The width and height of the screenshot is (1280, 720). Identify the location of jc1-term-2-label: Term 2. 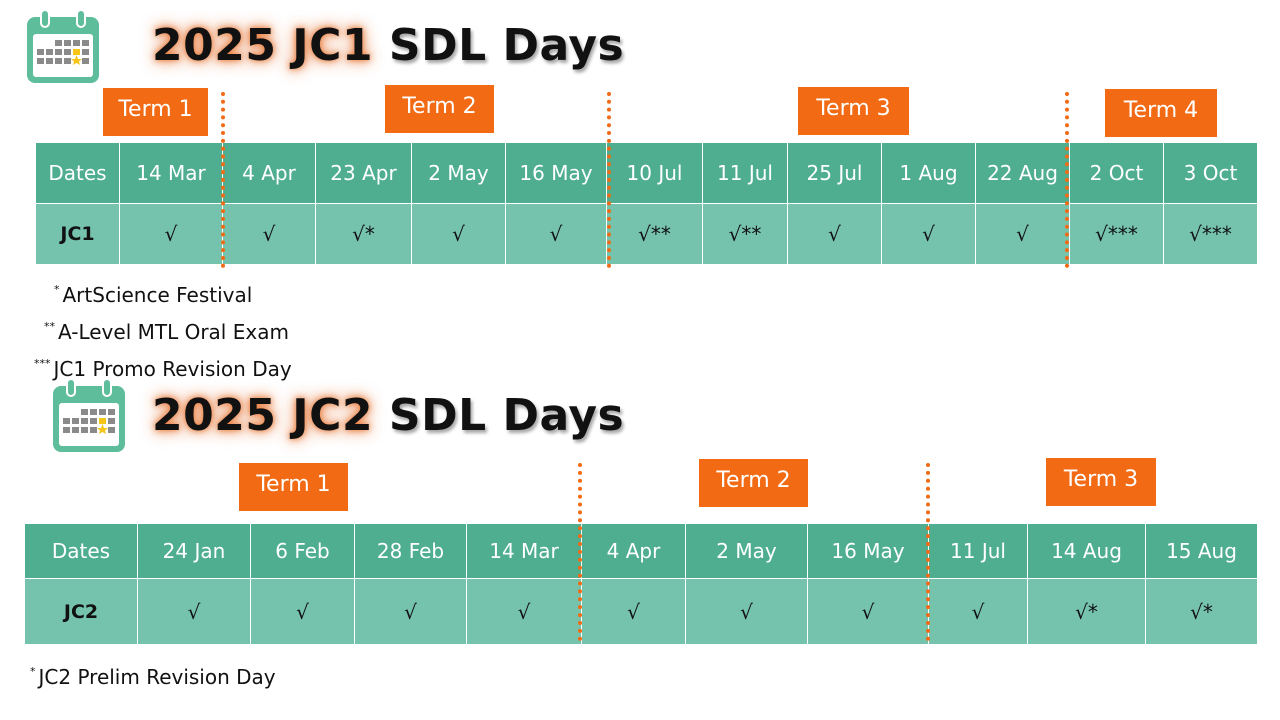
(439, 109).